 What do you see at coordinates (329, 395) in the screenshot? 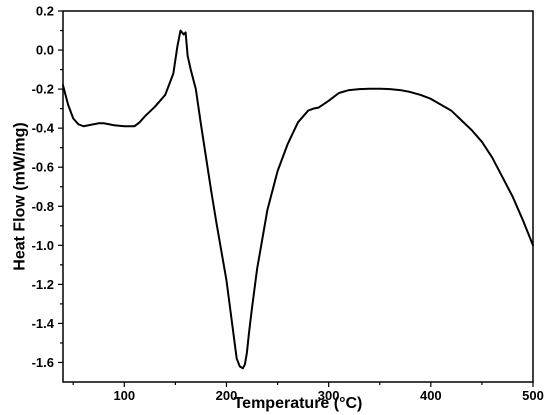
I see `x-tick-label: 300` at bounding box center [329, 395].